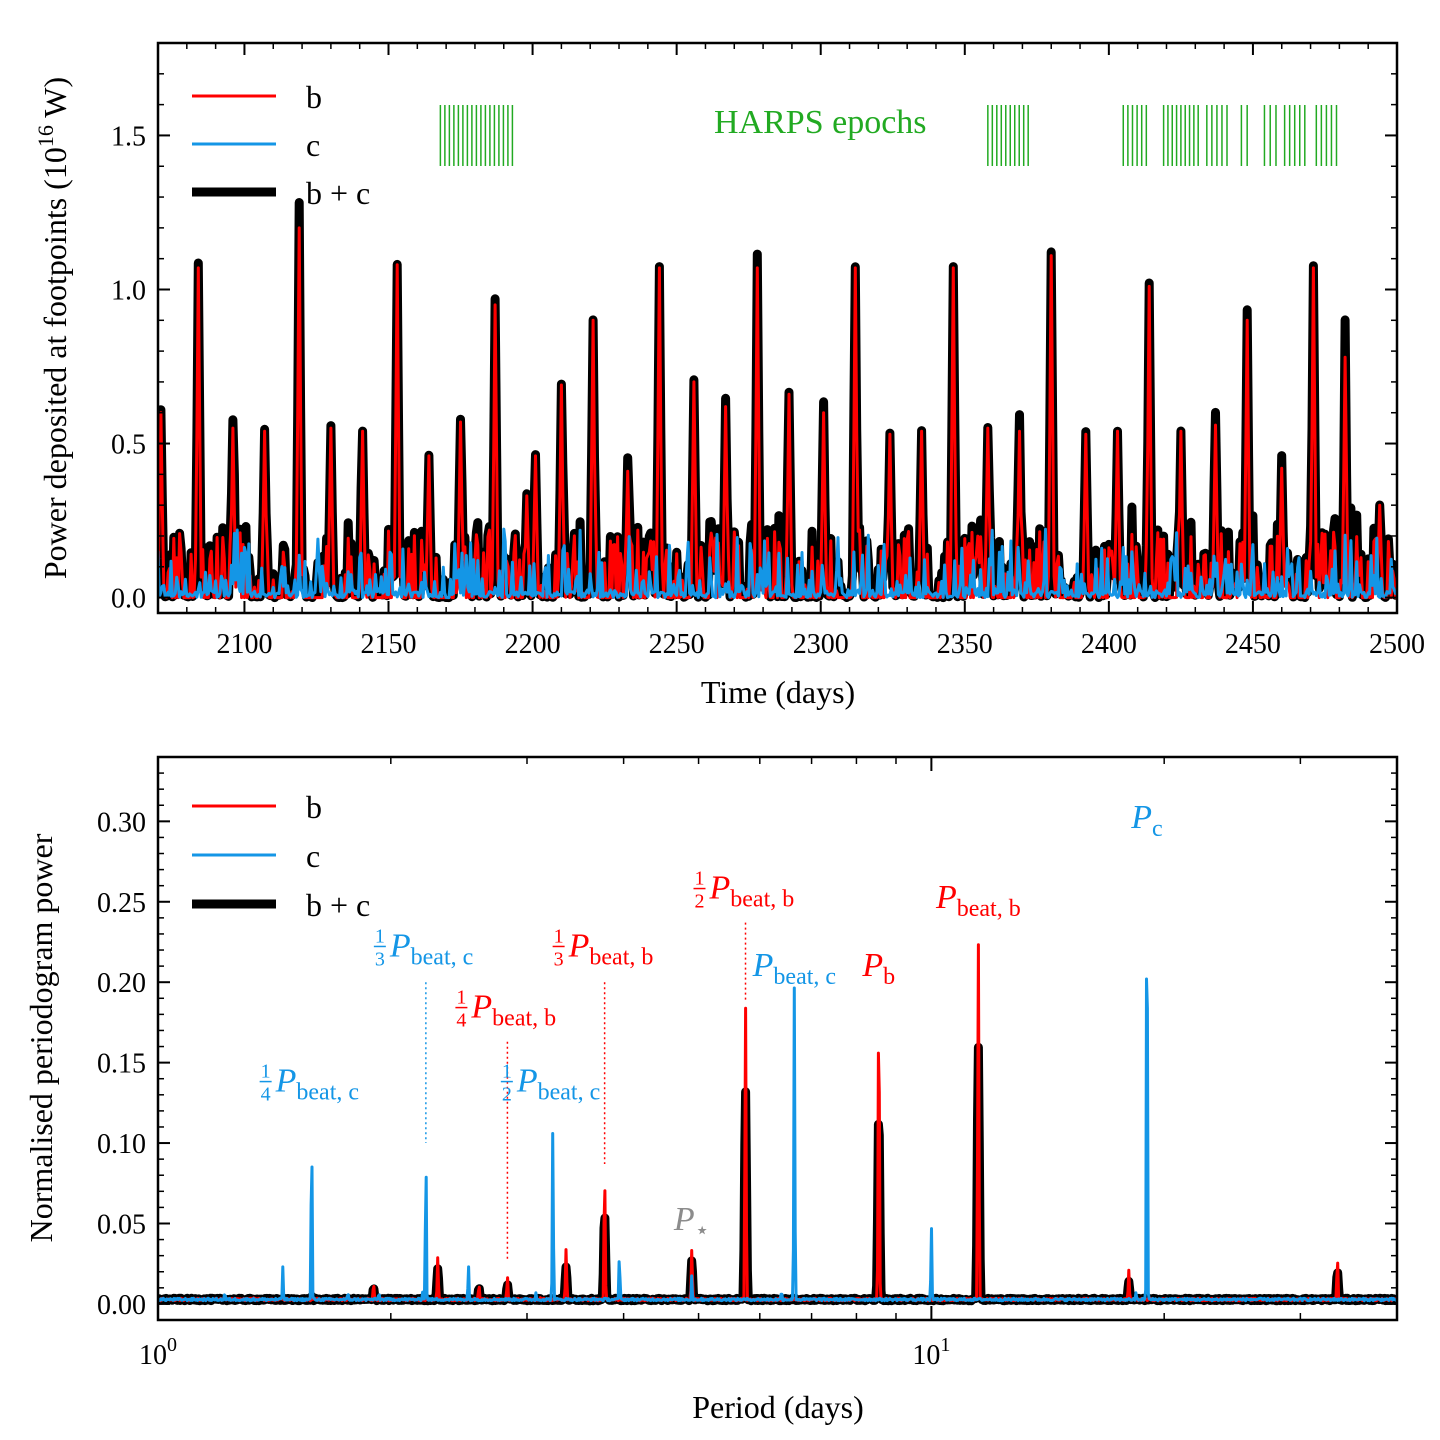 This screenshot has height=1440, width=1440. I want to click on annotation-dotted-lines, so click(586, 1090).